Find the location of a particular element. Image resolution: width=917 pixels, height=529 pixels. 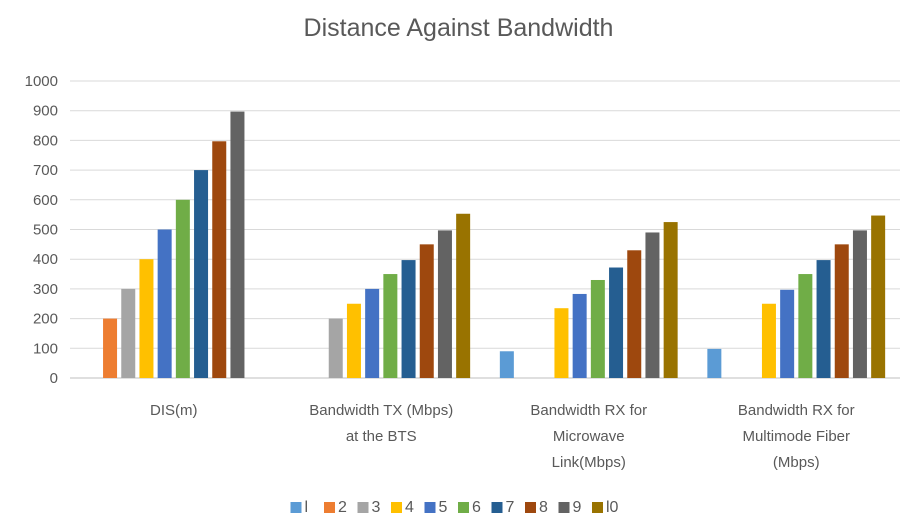

legend-label: 9 is located at coordinates (577, 507).